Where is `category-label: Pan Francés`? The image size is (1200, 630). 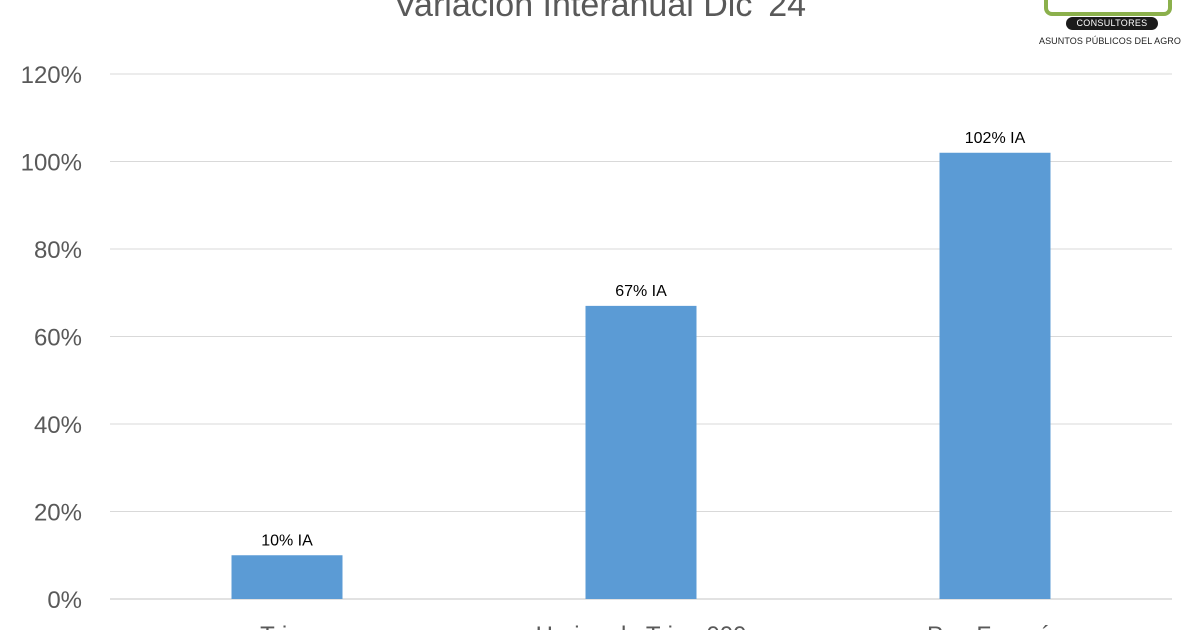
category-label: Pan Francés is located at coordinates (995, 626).